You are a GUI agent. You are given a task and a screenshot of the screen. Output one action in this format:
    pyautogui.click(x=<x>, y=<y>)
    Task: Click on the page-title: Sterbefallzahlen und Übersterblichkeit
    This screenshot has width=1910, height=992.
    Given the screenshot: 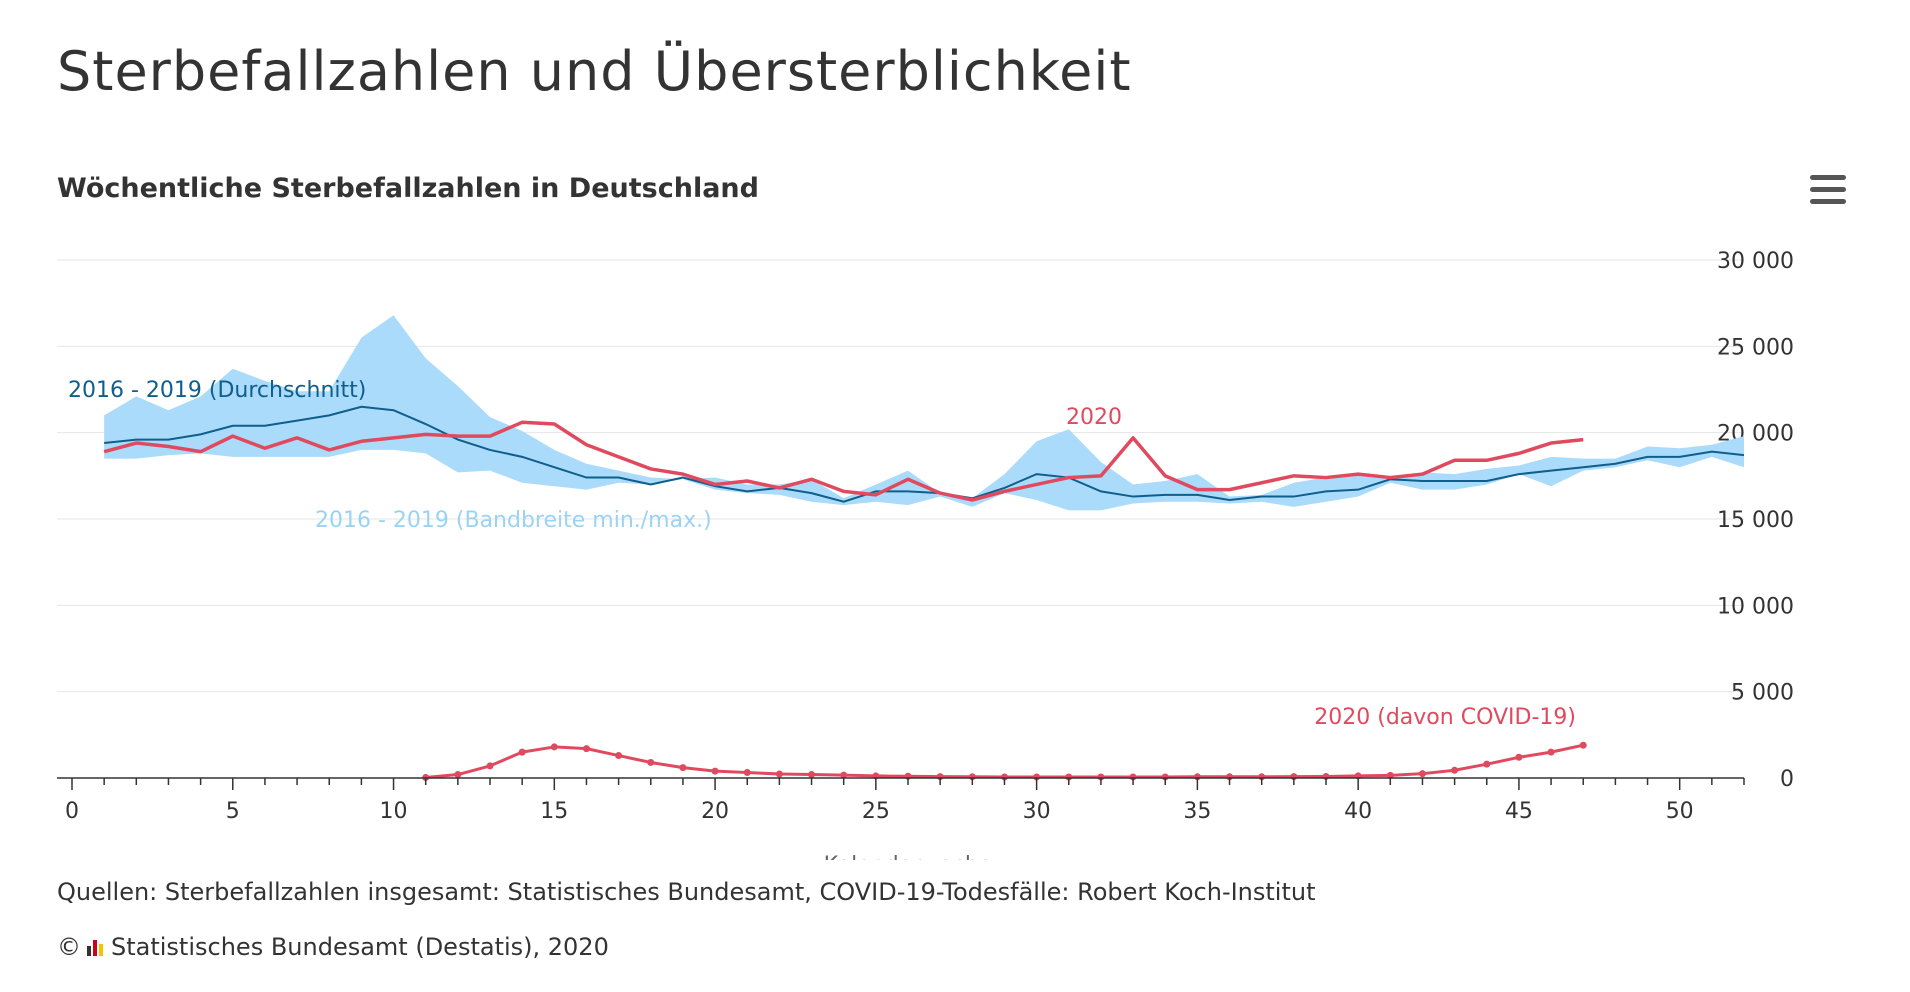 What is the action you would take?
    pyautogui.click(x=594, y=71)
    